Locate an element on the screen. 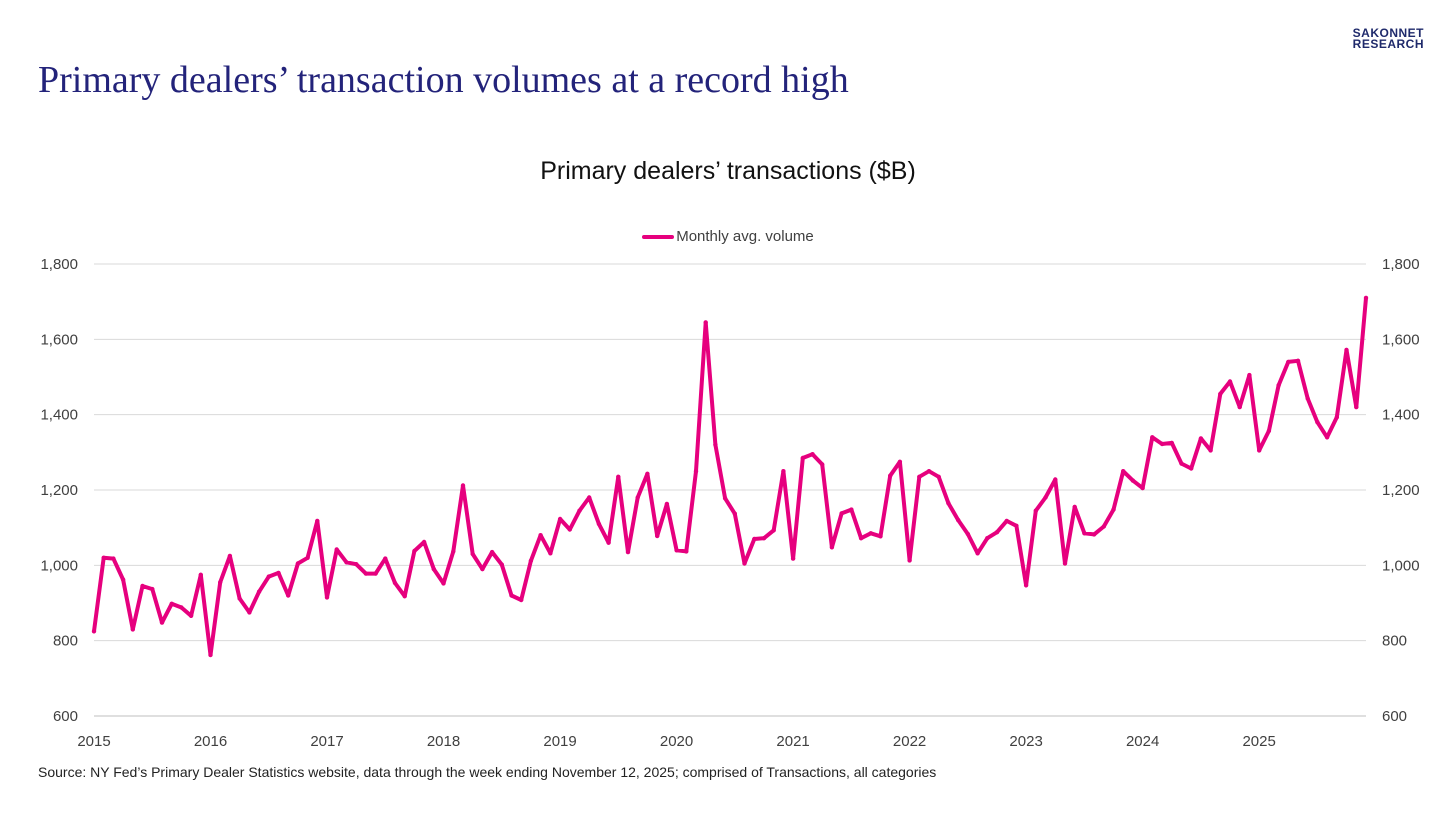 The height and width of the screenshot is (819, 1456). y-tick-label-right: 1,000 is located at coordinates (1401, 565).